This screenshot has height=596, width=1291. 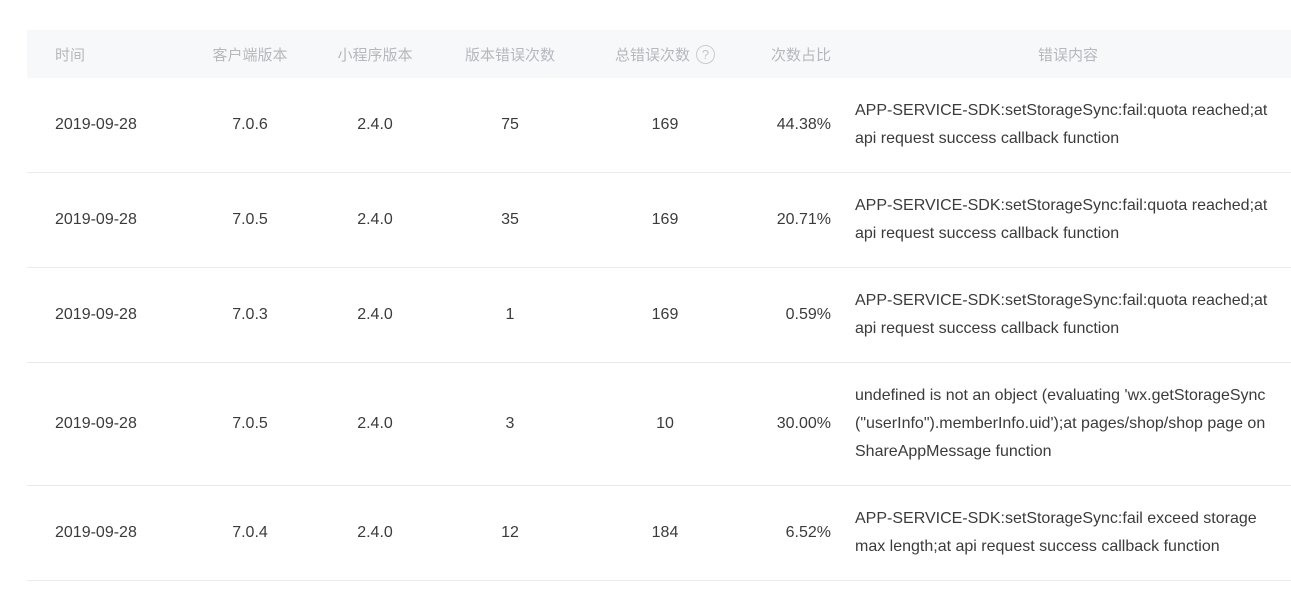 I want to click on cell-ratio: 44.38%, so click(x=803, y=124).